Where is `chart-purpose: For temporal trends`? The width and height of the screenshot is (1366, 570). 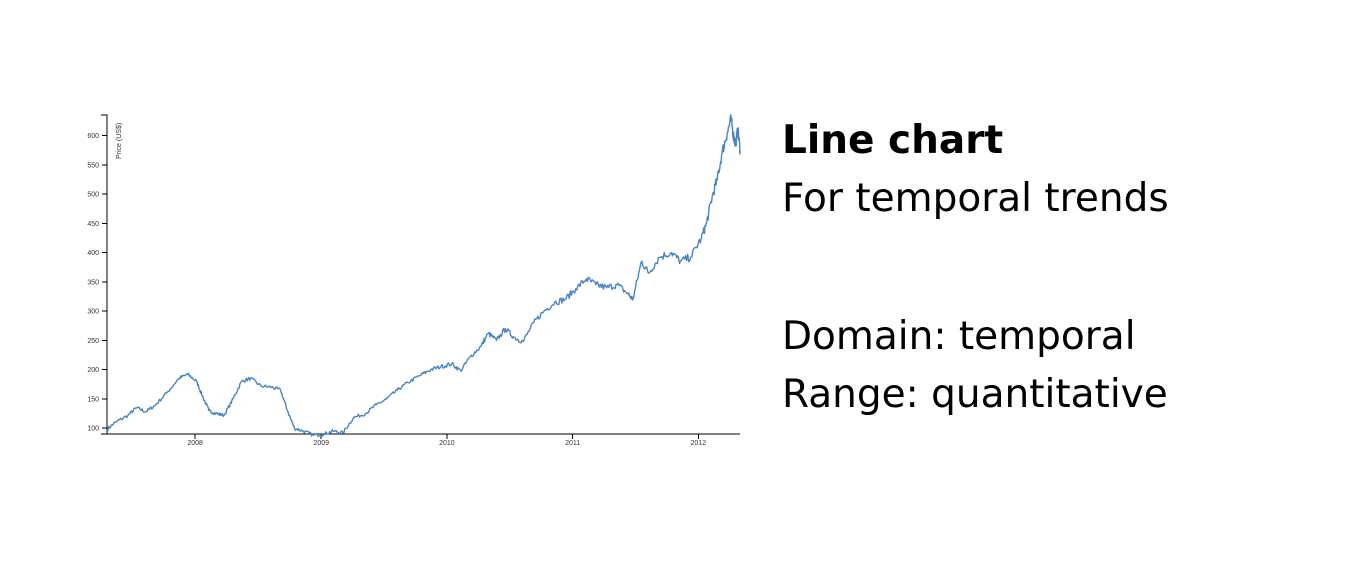
chart-purpose: For temporal trends is located at coordinates (975, 198).